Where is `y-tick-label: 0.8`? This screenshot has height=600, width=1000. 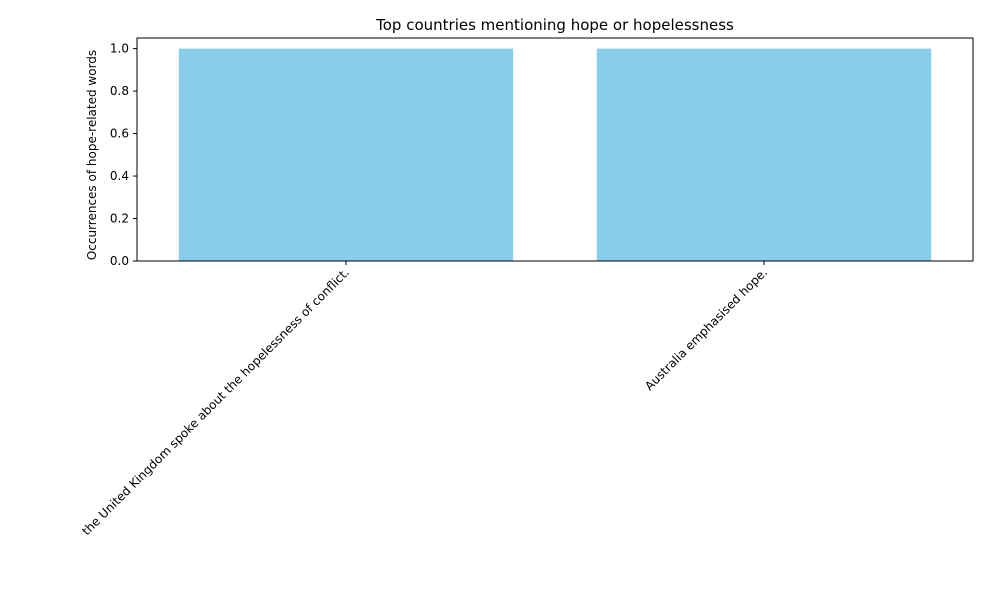
y-tick-label: 0.8 is located at coordinates (119, 91).